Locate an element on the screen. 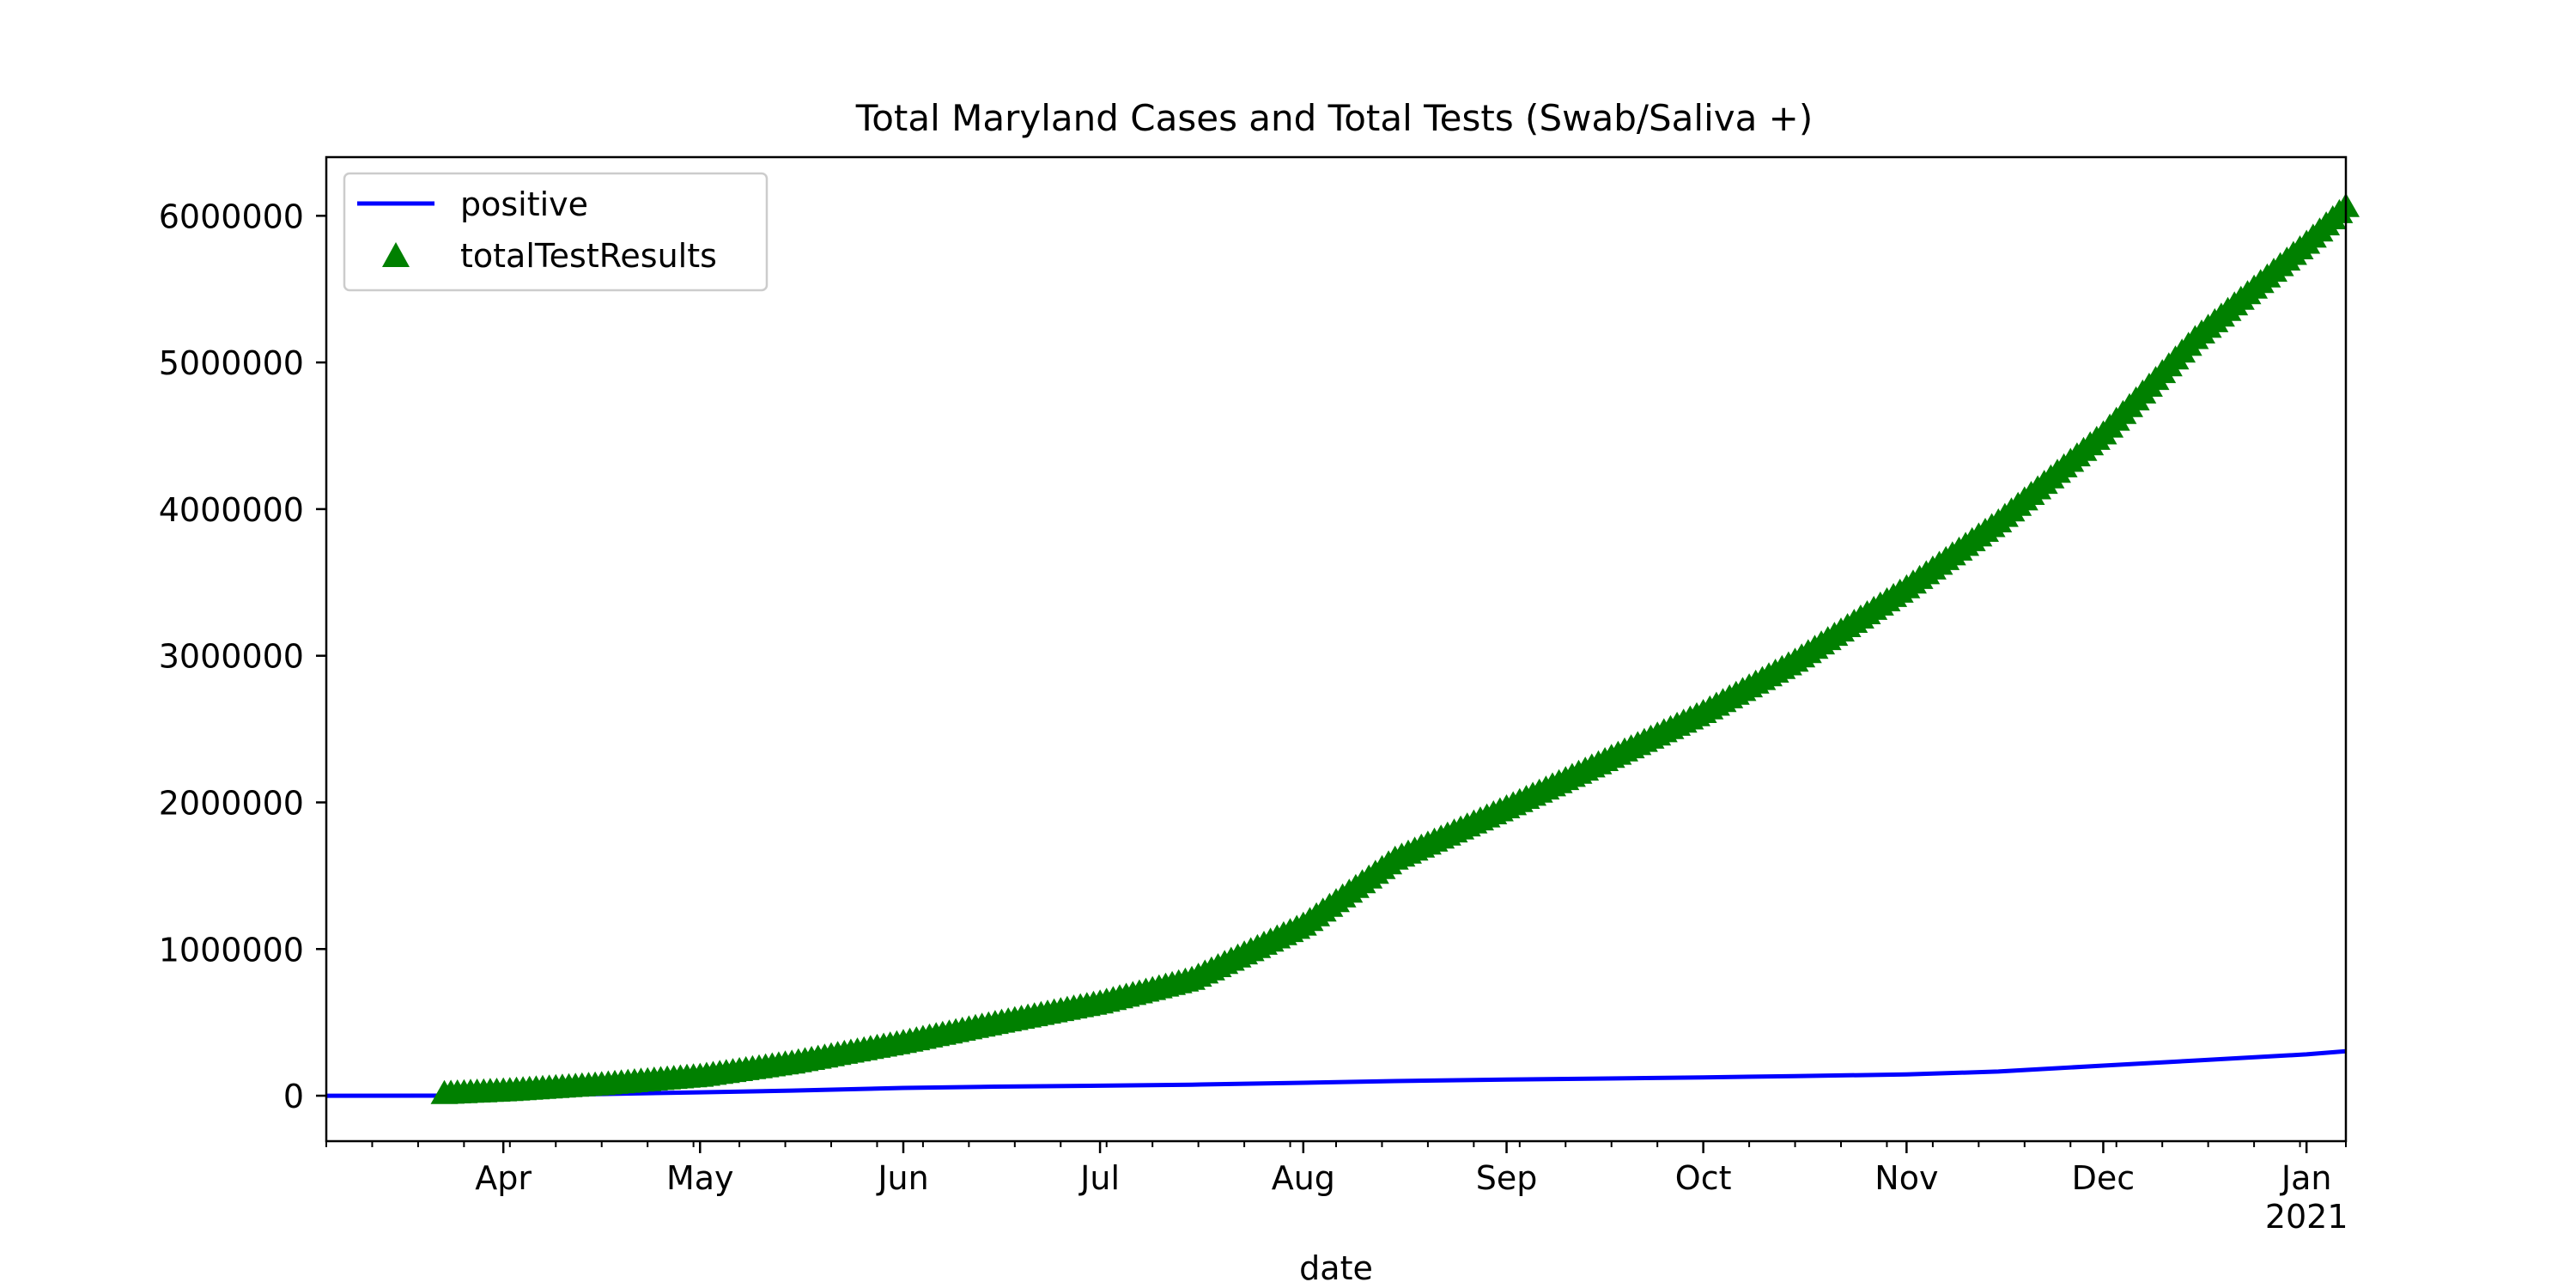  x-tick-label: Dec is located at coordinates (2104, 1178).